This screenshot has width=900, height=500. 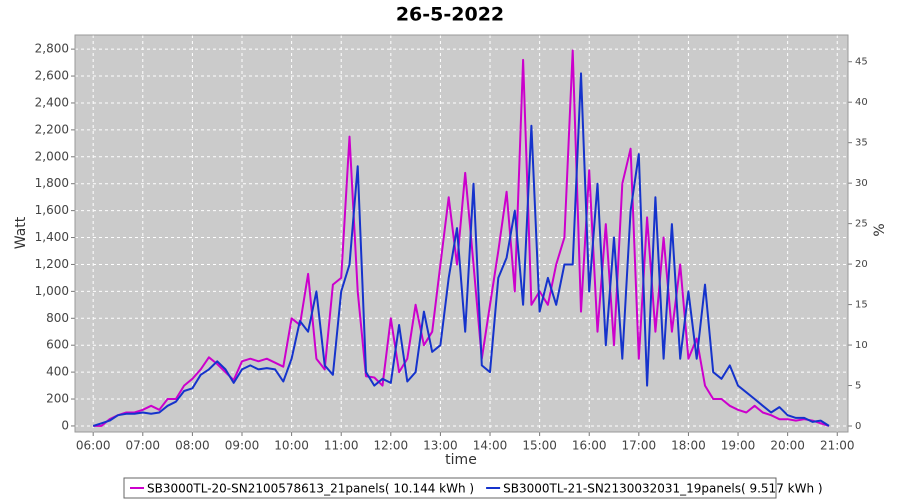 What do you see at coordinates (21, 232) in the screenshot?
I see `y-axis-label: Watt` at bounding box center [21, 232].